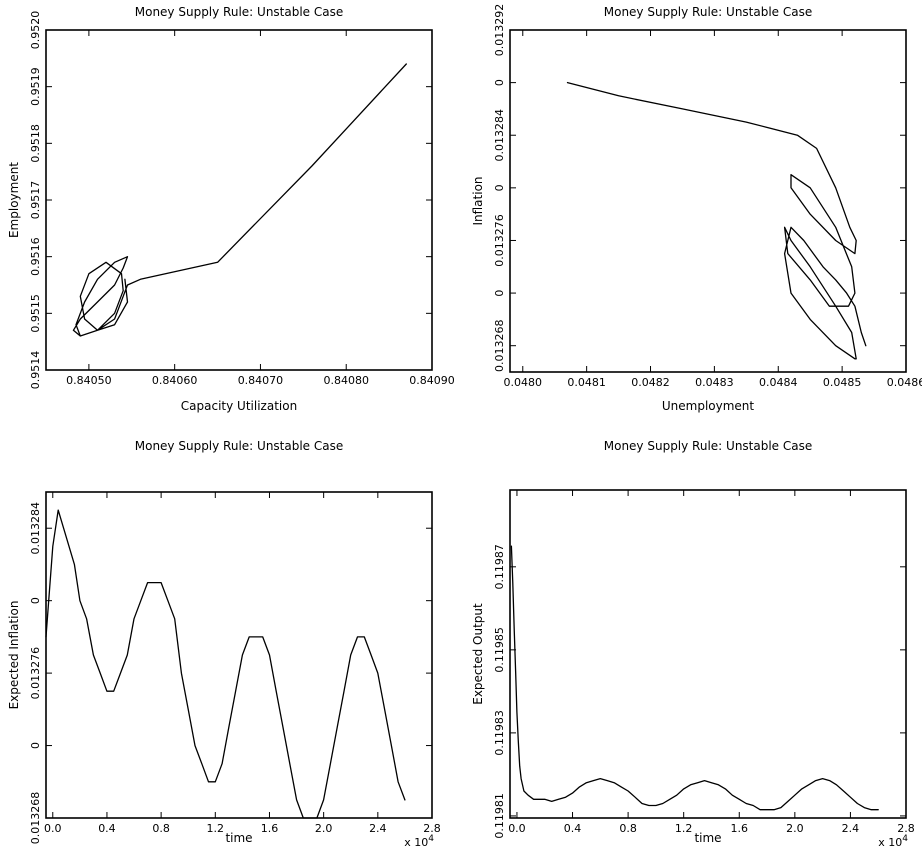 The image size is (922, 856). Describe the element at coordinates (225, 664) in the screenshot. I see `chart-3-series-line` at that location.